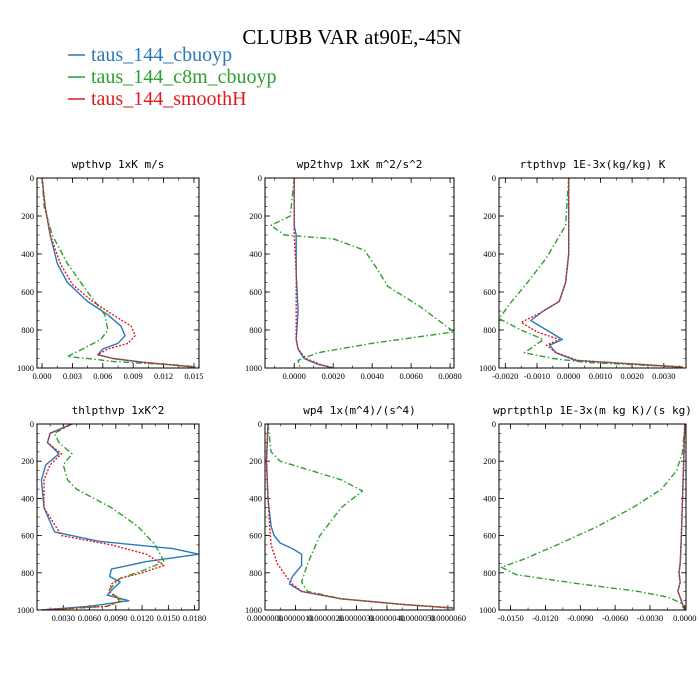  Describe the element at coordinates (448, 618) in the screenshot. I see `x-tick-label: 0.0000060` at that location.